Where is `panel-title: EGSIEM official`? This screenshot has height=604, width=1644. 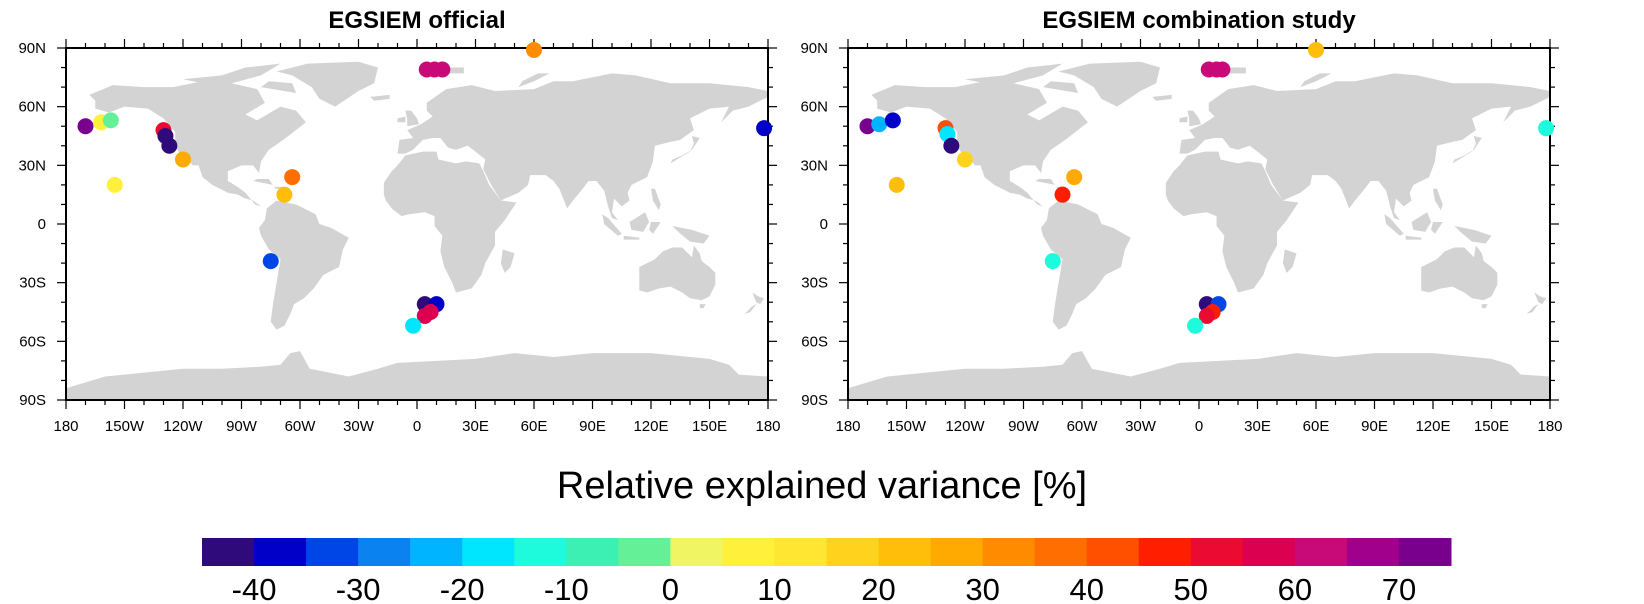
panel-title: EGSIEM official is located at coordinates (416, 20).